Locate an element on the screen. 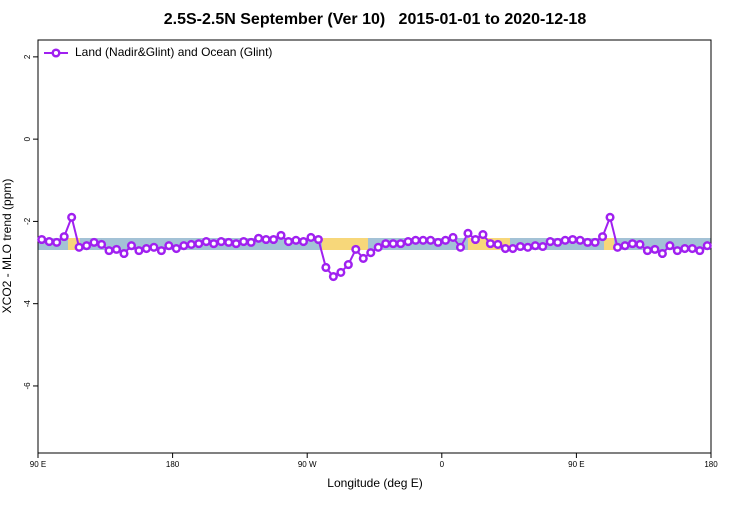 This screenshot has height=505, width=750. legend-marker is located at coordinates (56, 53).